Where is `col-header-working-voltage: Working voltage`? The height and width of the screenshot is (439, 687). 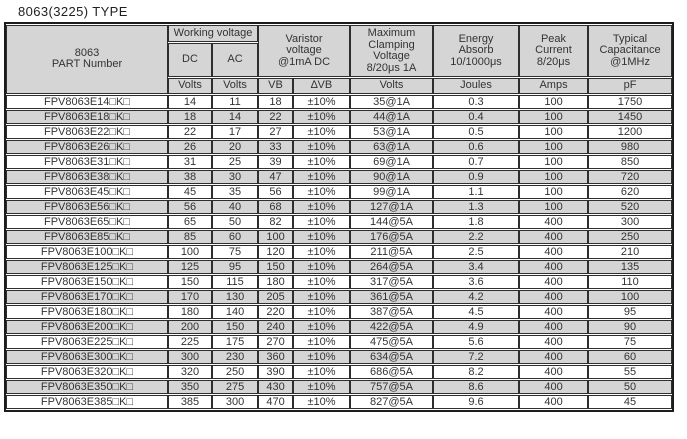 col-header-working-voltage: Working voltage is located at coordinates (213, 33).